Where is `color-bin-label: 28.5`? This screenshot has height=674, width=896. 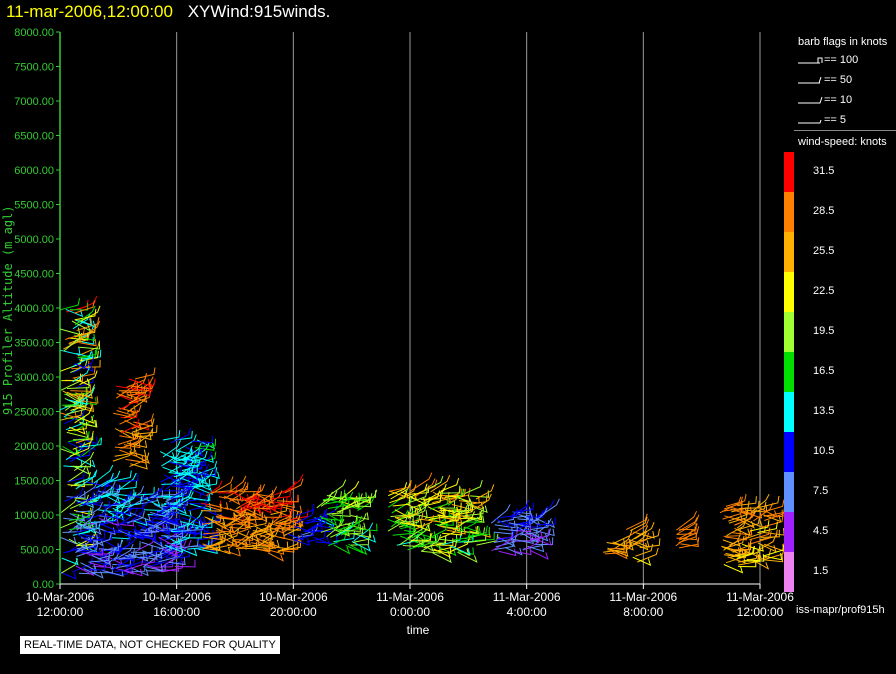
color-bin-label: 28.5 is located at coordinates (824, 211).